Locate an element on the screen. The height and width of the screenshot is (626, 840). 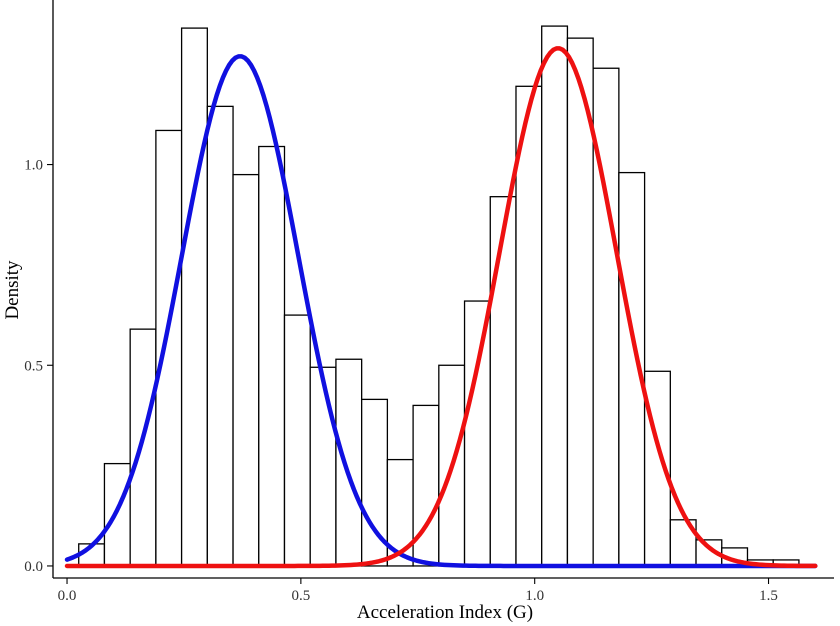
x-tick-label: 0.0 is located at coordinates (67, 596).